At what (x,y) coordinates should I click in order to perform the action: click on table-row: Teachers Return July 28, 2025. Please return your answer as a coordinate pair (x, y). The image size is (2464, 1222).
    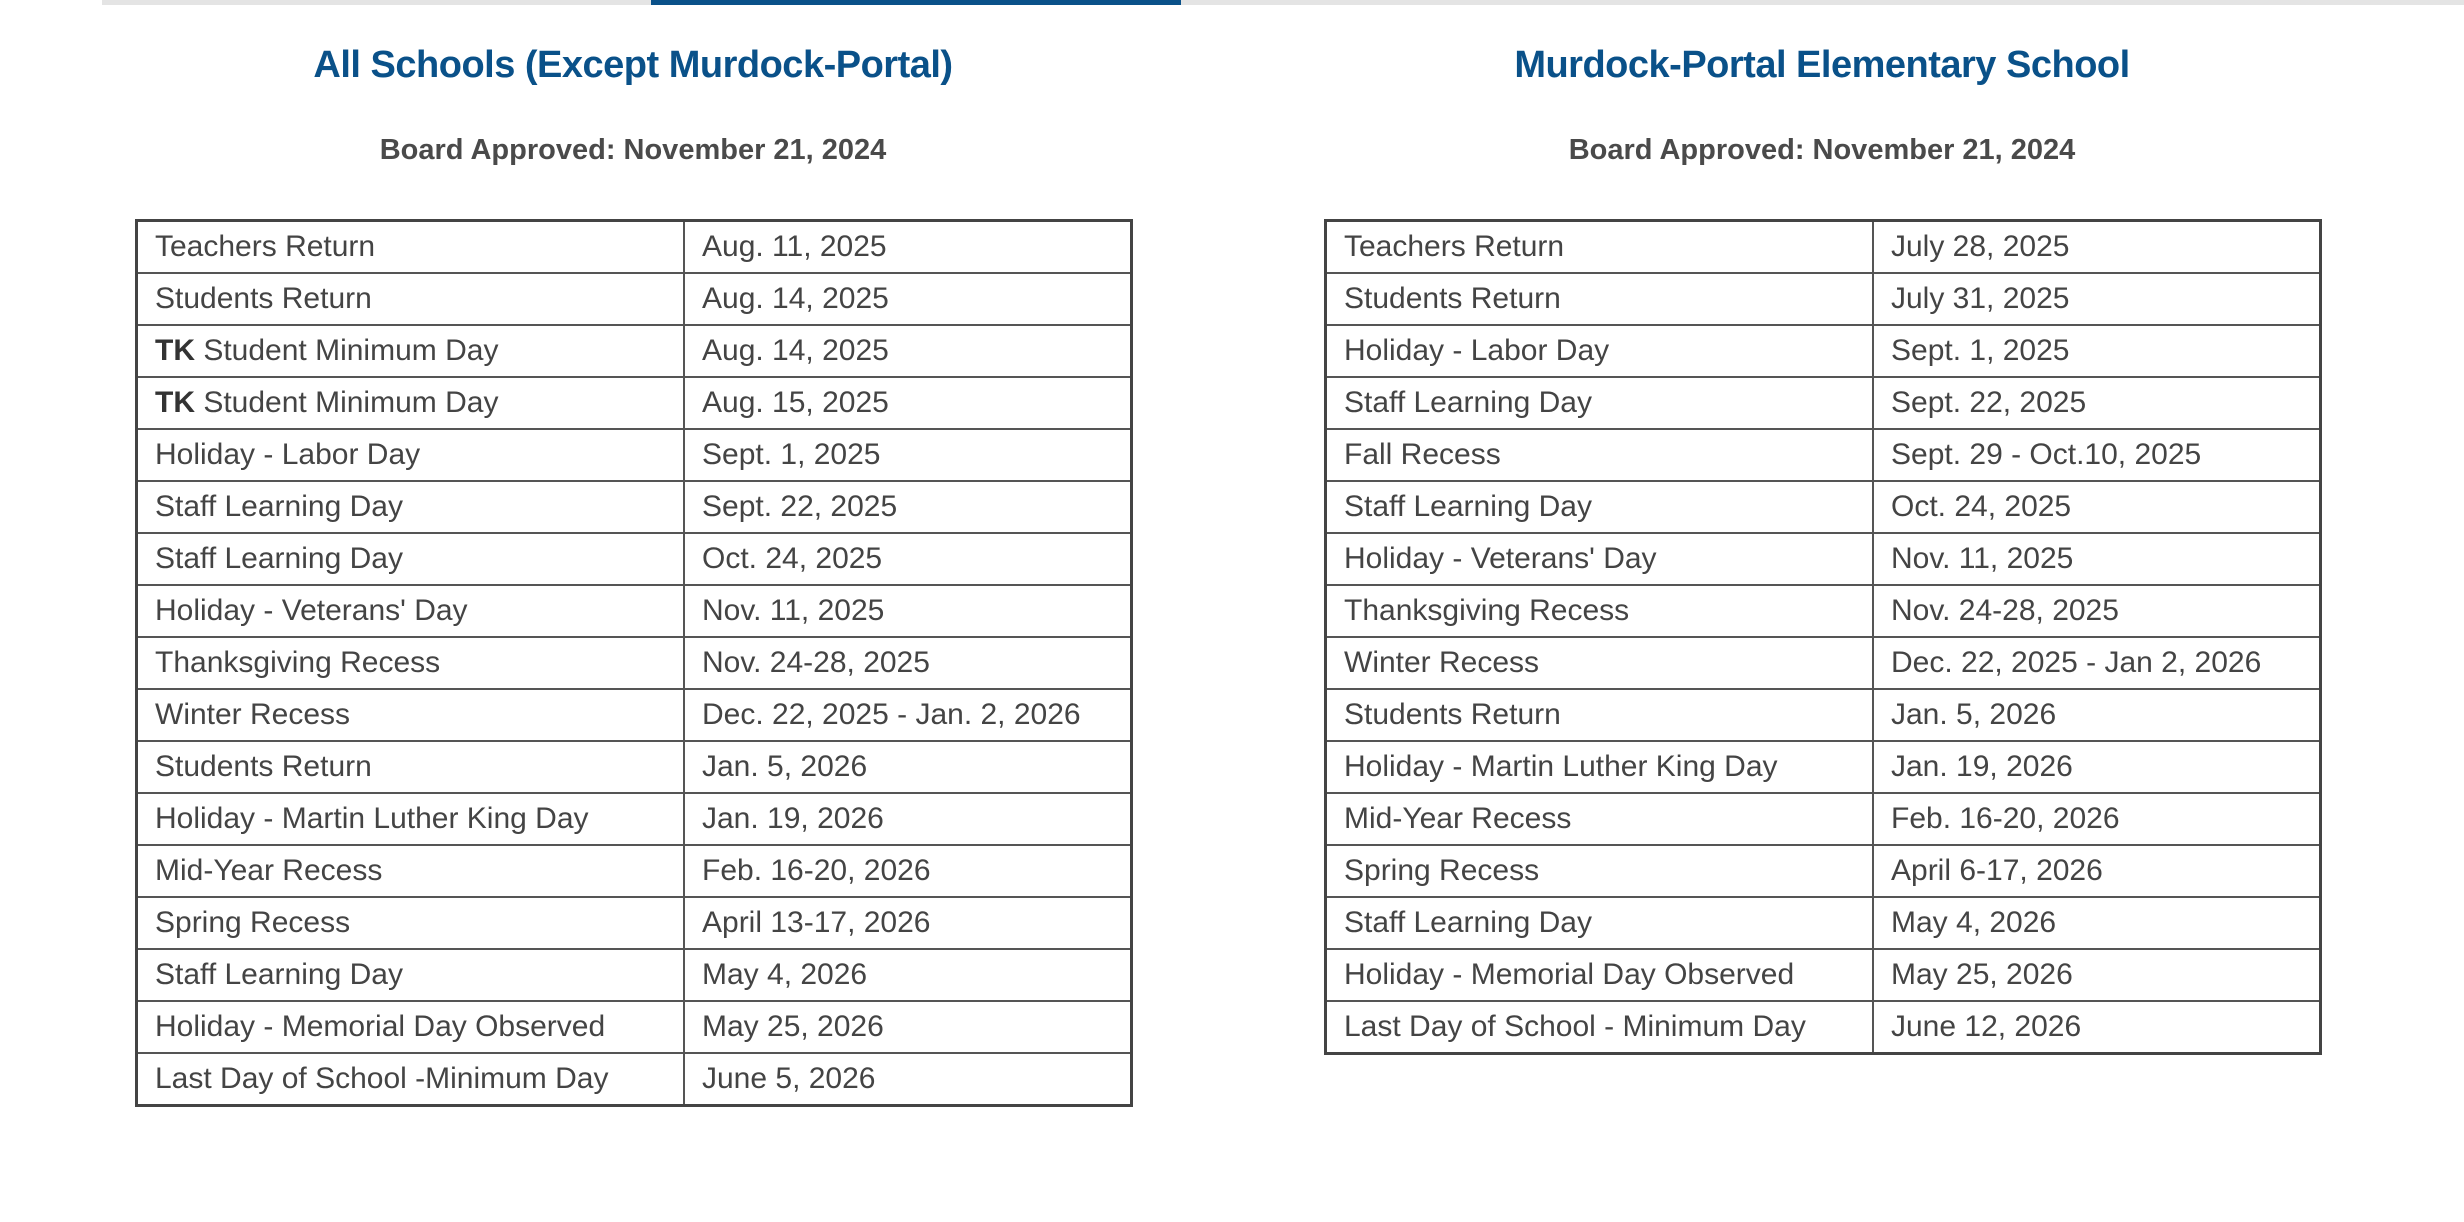
    Looking at the image, I should click on (1823, 246).